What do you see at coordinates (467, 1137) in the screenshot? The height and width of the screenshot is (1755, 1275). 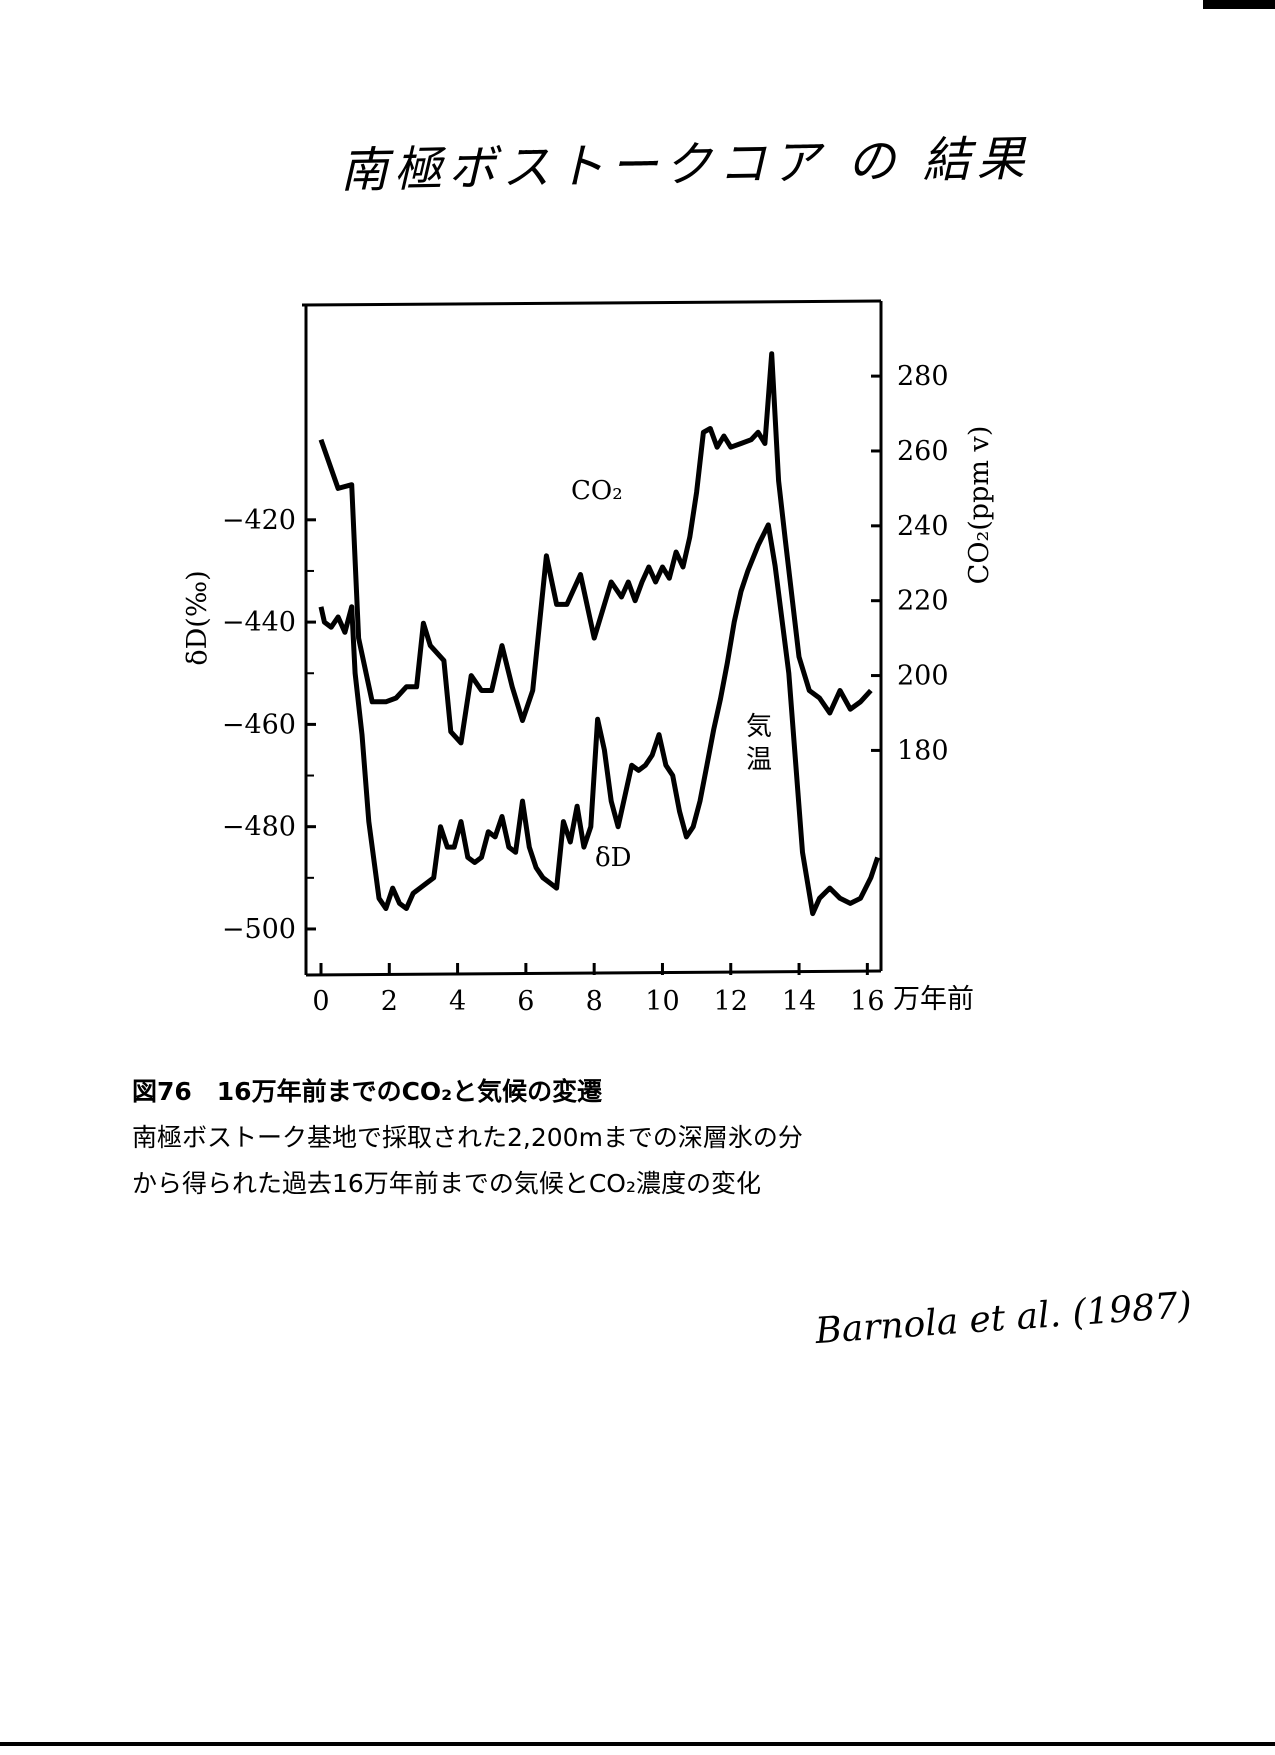 I see `caption-line-1: 南極ボストーク基地で採取された2,200mまでの深層氷の分` at bounding box center [467, 1137].